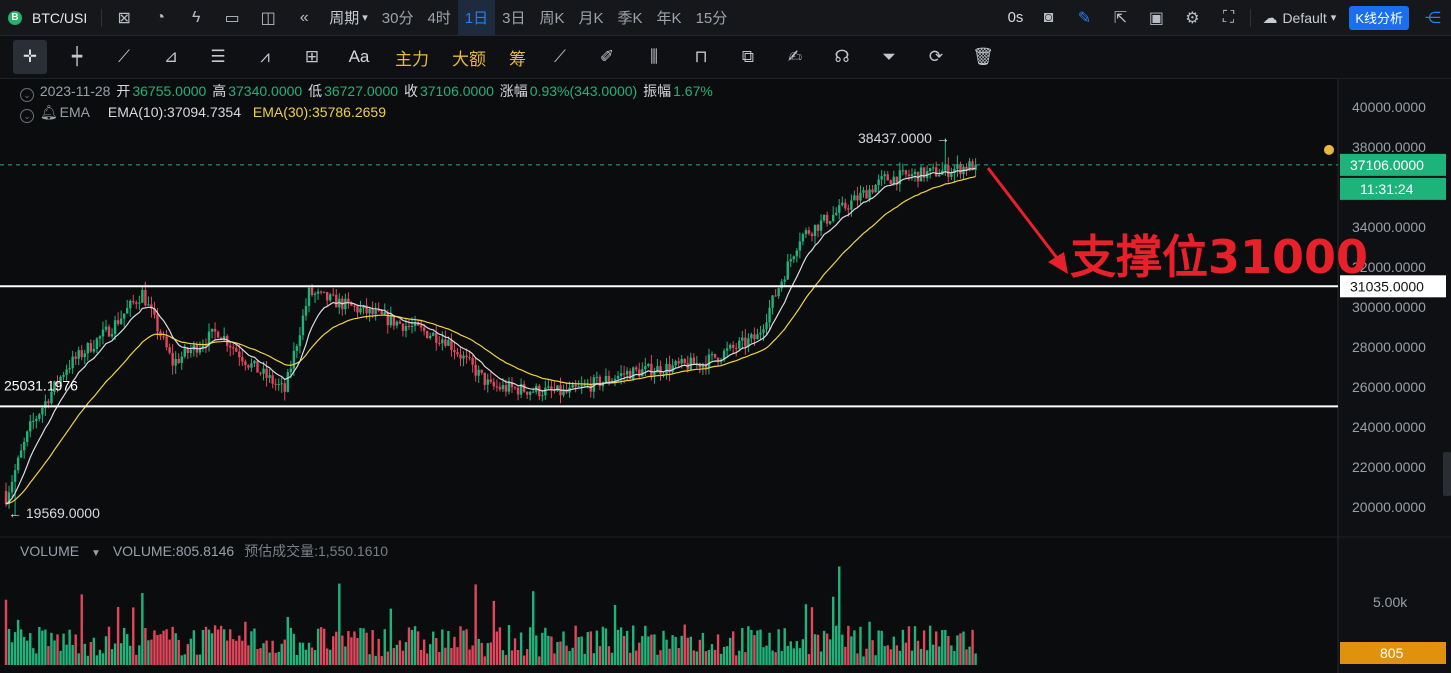  What do you see at coordinates (936, 56) in the screenshot?
I see `refresh-icon: ⟳` at bounding box center [936, 56].